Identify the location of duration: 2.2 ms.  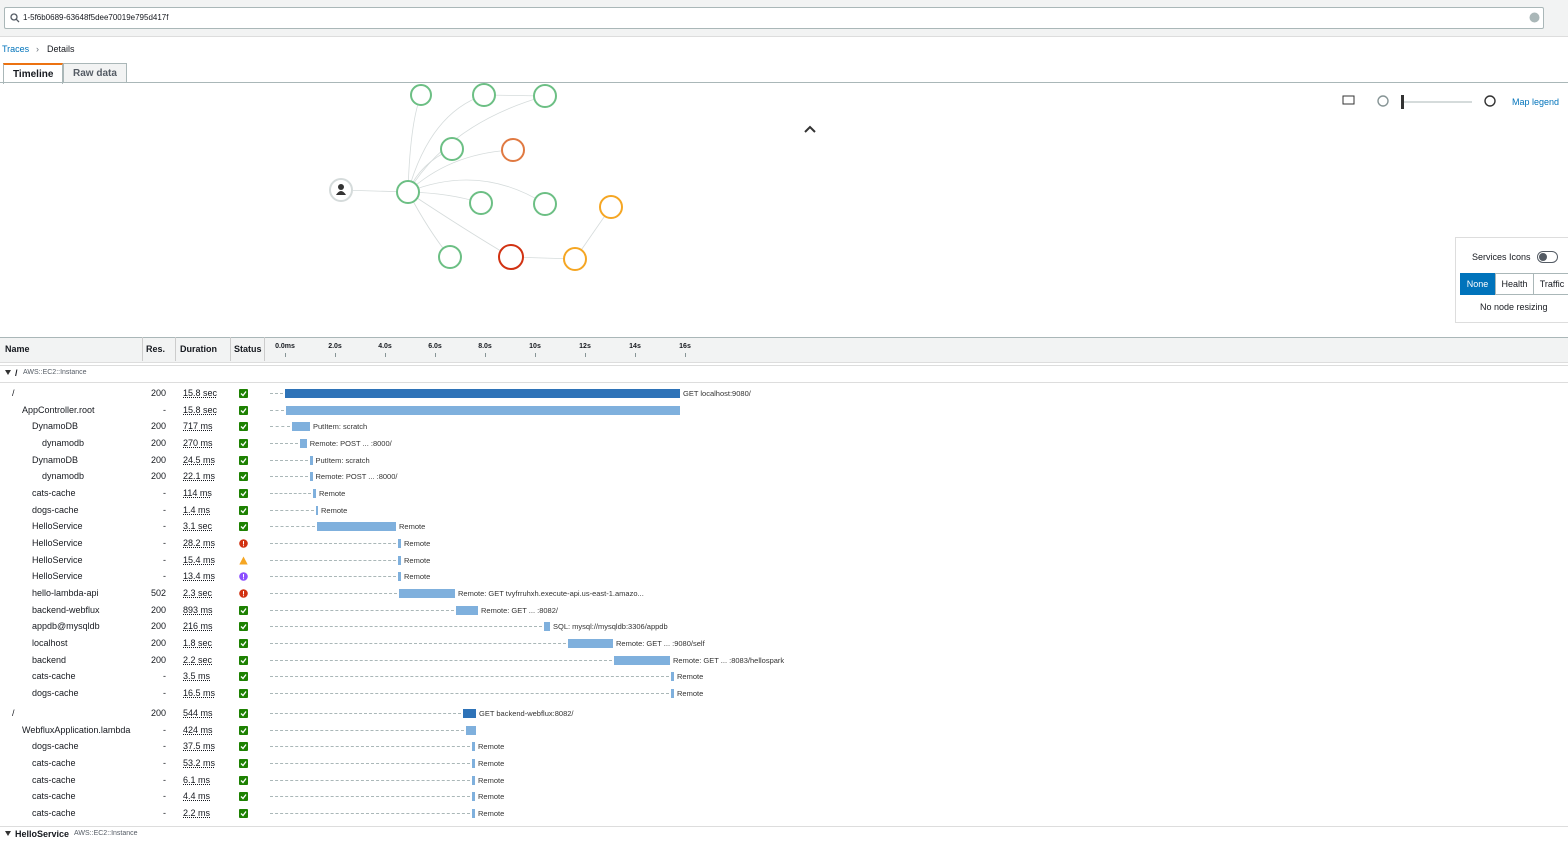
(197, 813).